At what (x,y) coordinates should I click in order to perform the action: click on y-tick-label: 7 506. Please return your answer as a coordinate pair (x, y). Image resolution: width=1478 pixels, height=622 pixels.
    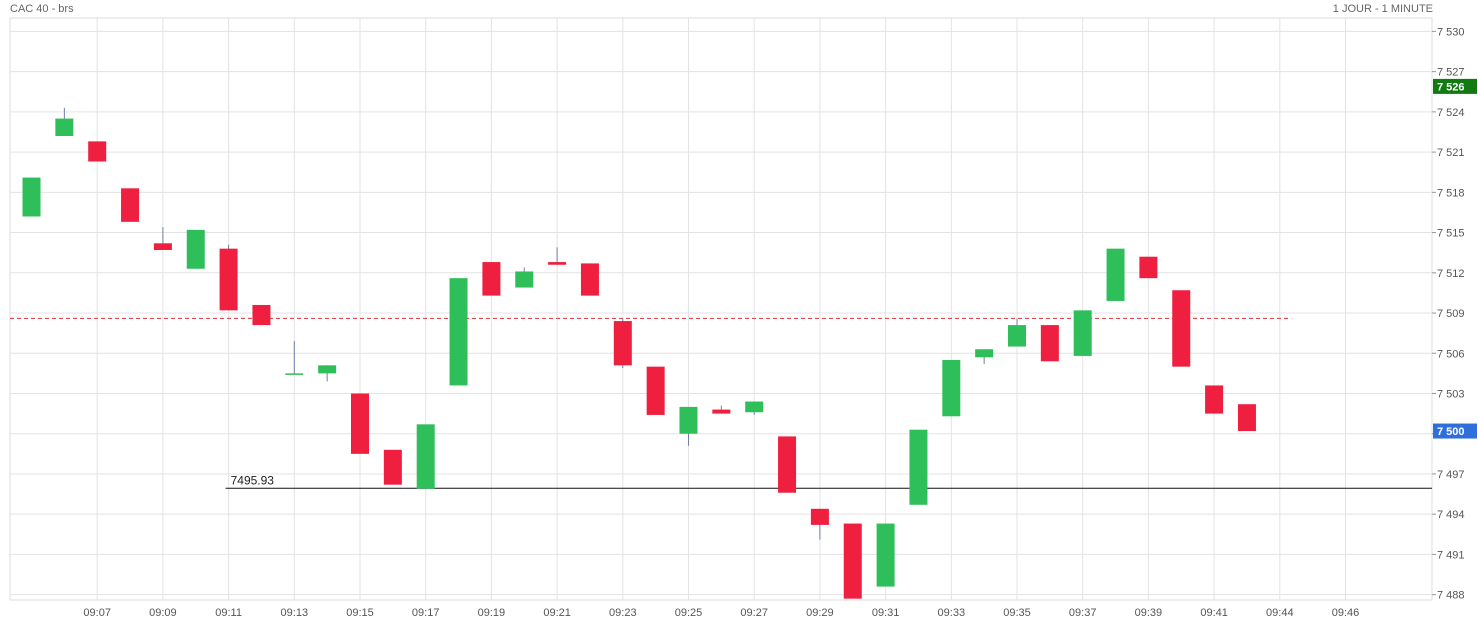
    Looking at the image, I should click on (1451, 354).